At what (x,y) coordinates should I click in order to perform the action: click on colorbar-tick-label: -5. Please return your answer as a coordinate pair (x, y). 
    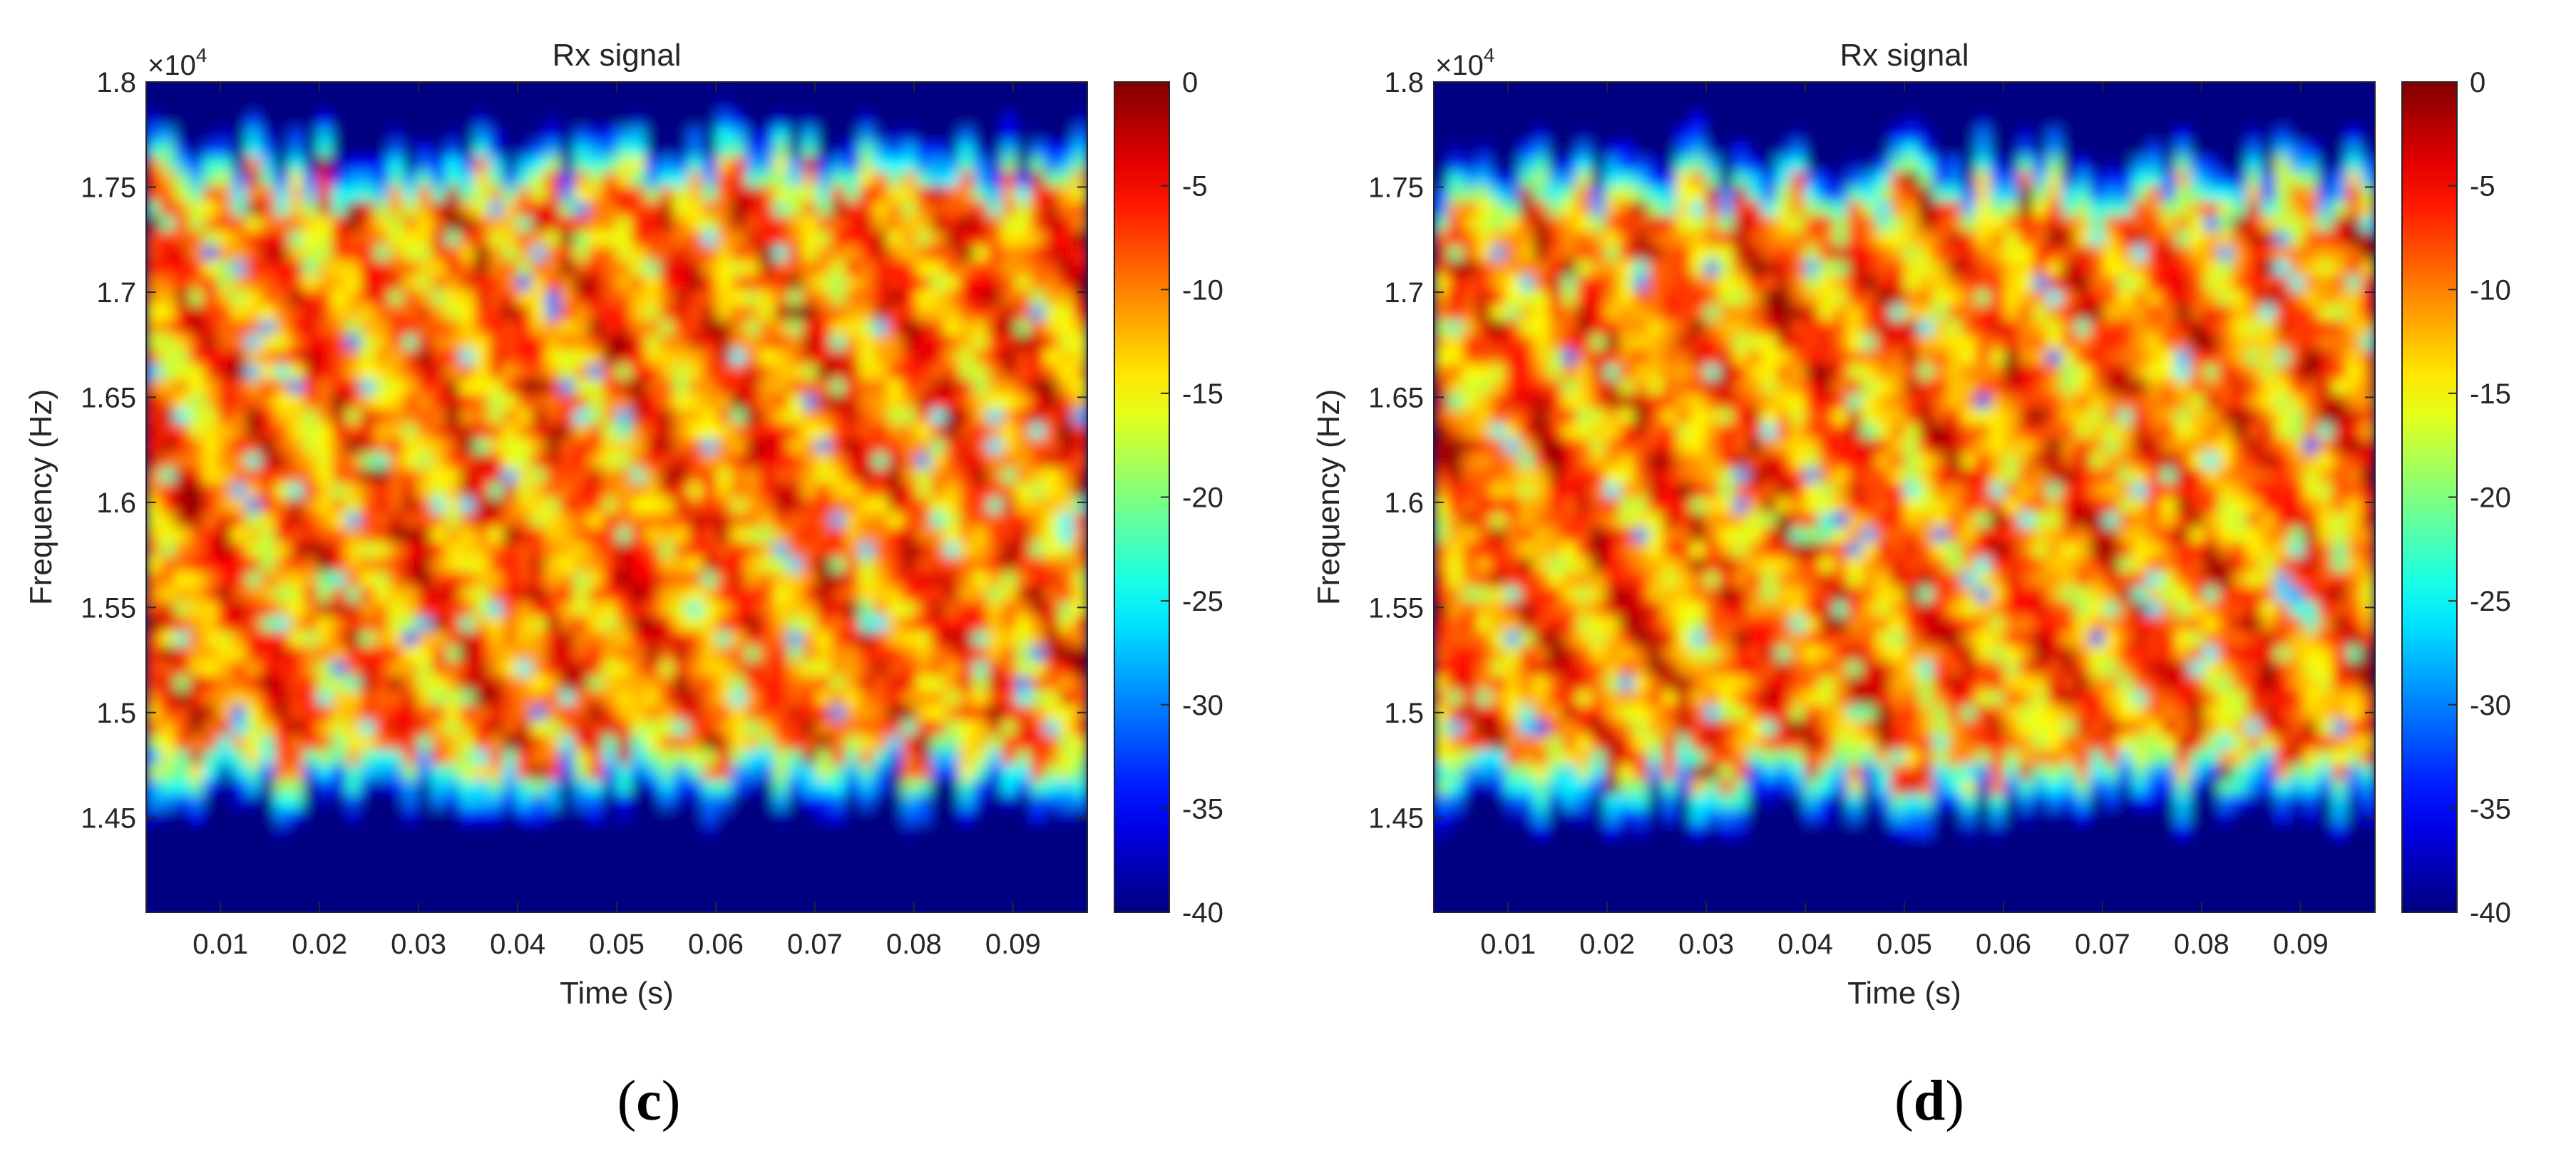
    Looking at the image, I should click on (1195, 186).